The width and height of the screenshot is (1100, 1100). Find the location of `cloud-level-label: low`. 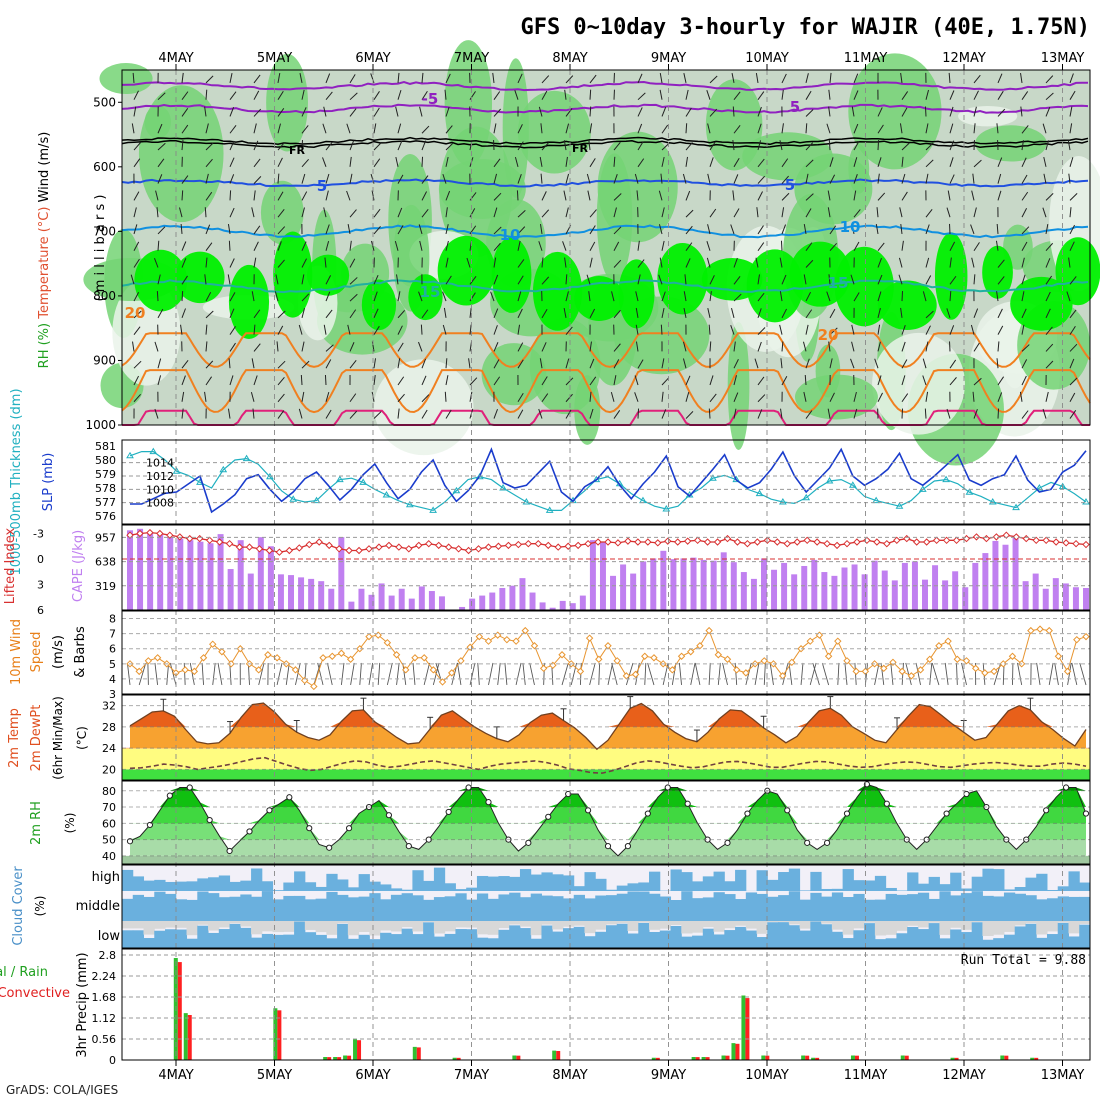

cloud-level-label: low is located at coordinates (109, 936).